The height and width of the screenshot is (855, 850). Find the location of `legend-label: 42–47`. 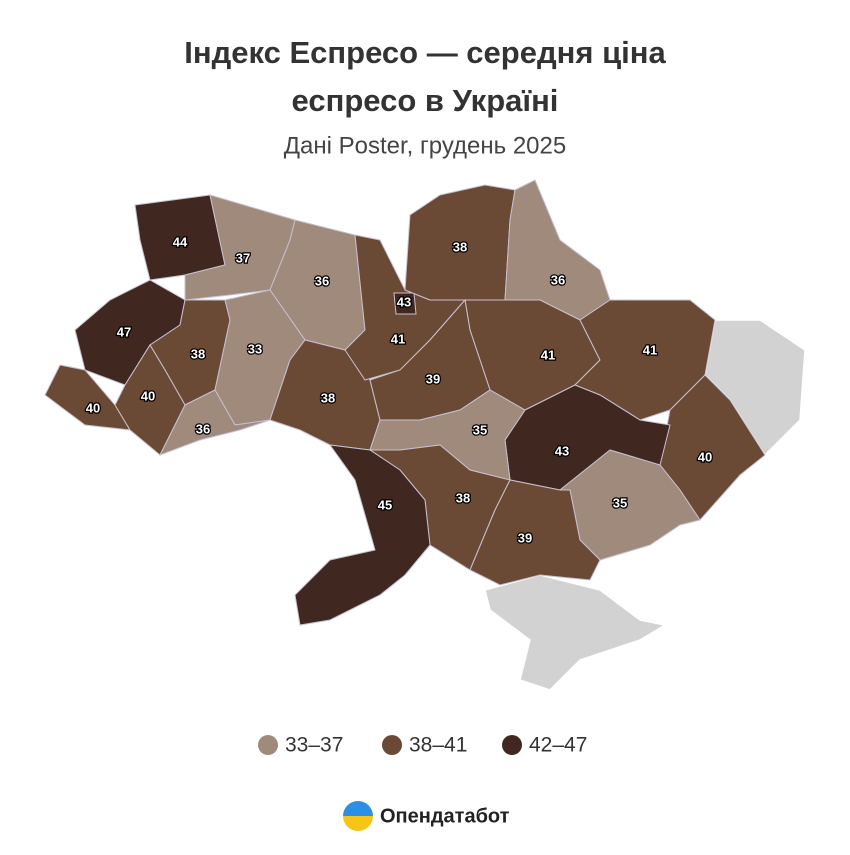

legend-label: 42–47 is located at coordinates (558, 745).